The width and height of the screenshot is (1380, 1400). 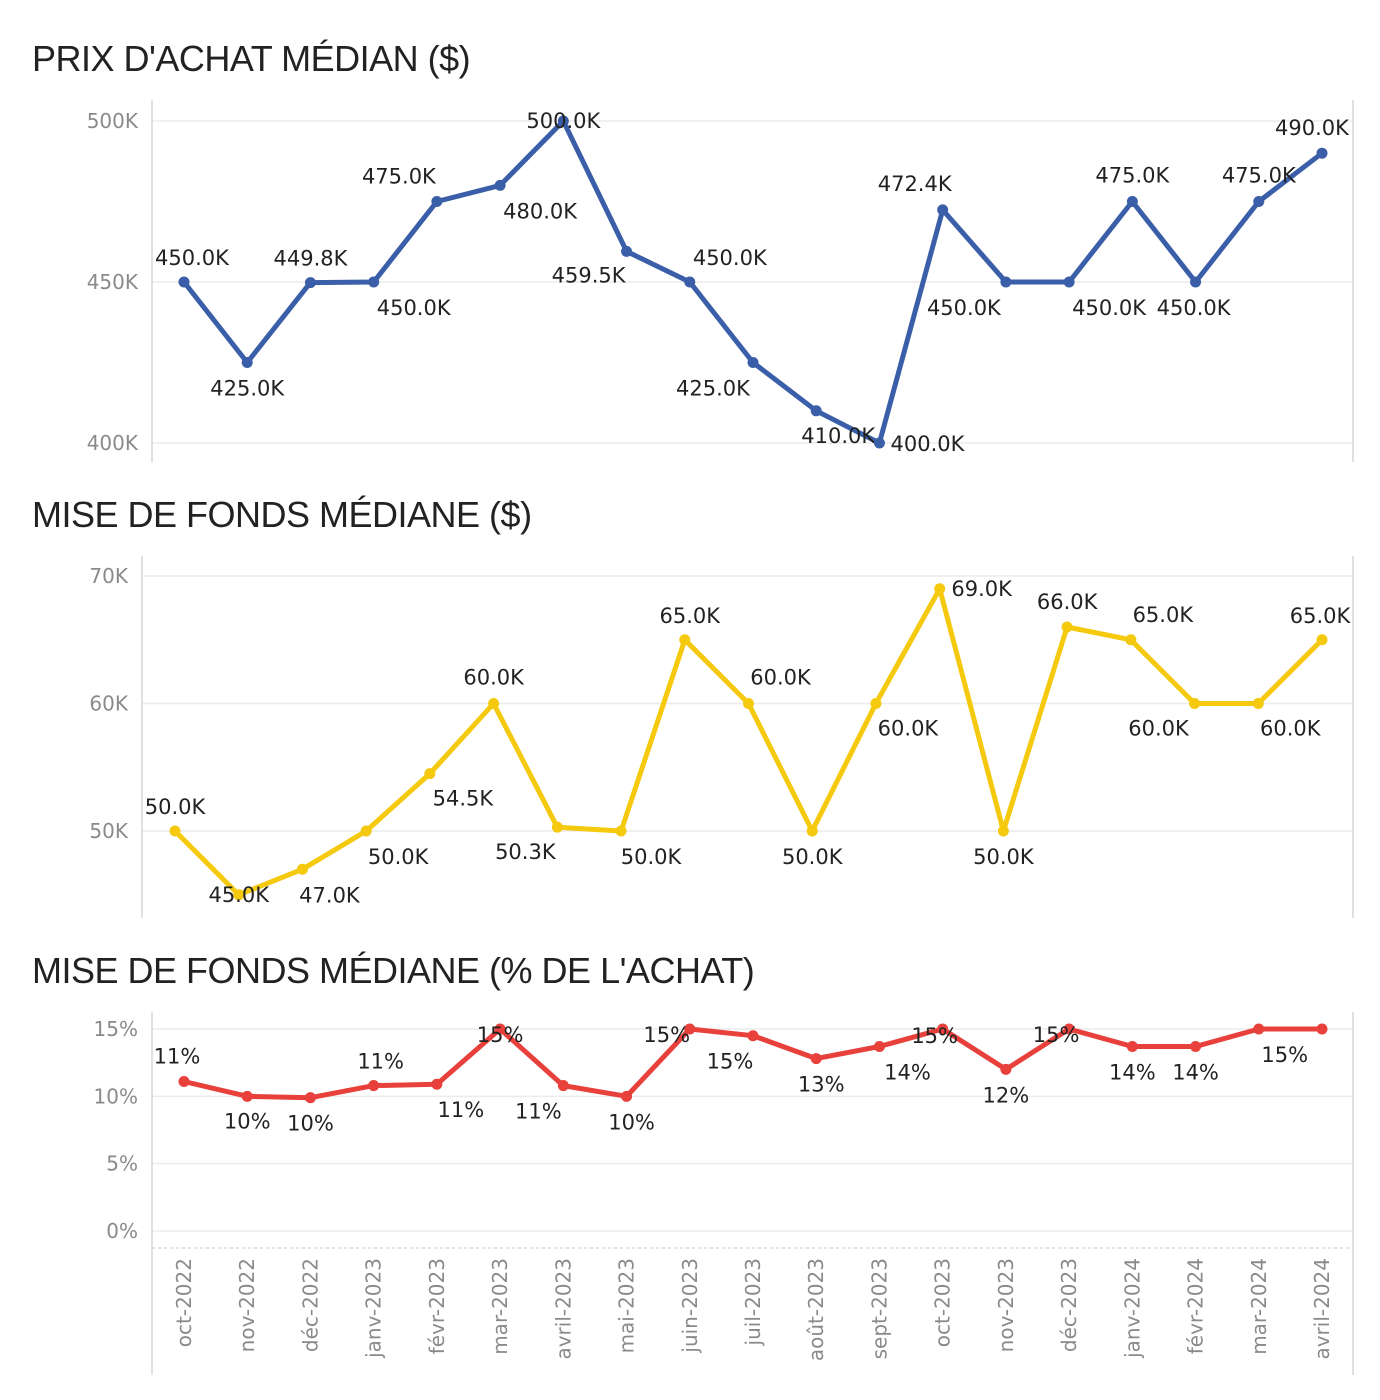 I want to click on data-label: 13%, so click(x=821, y=1085).